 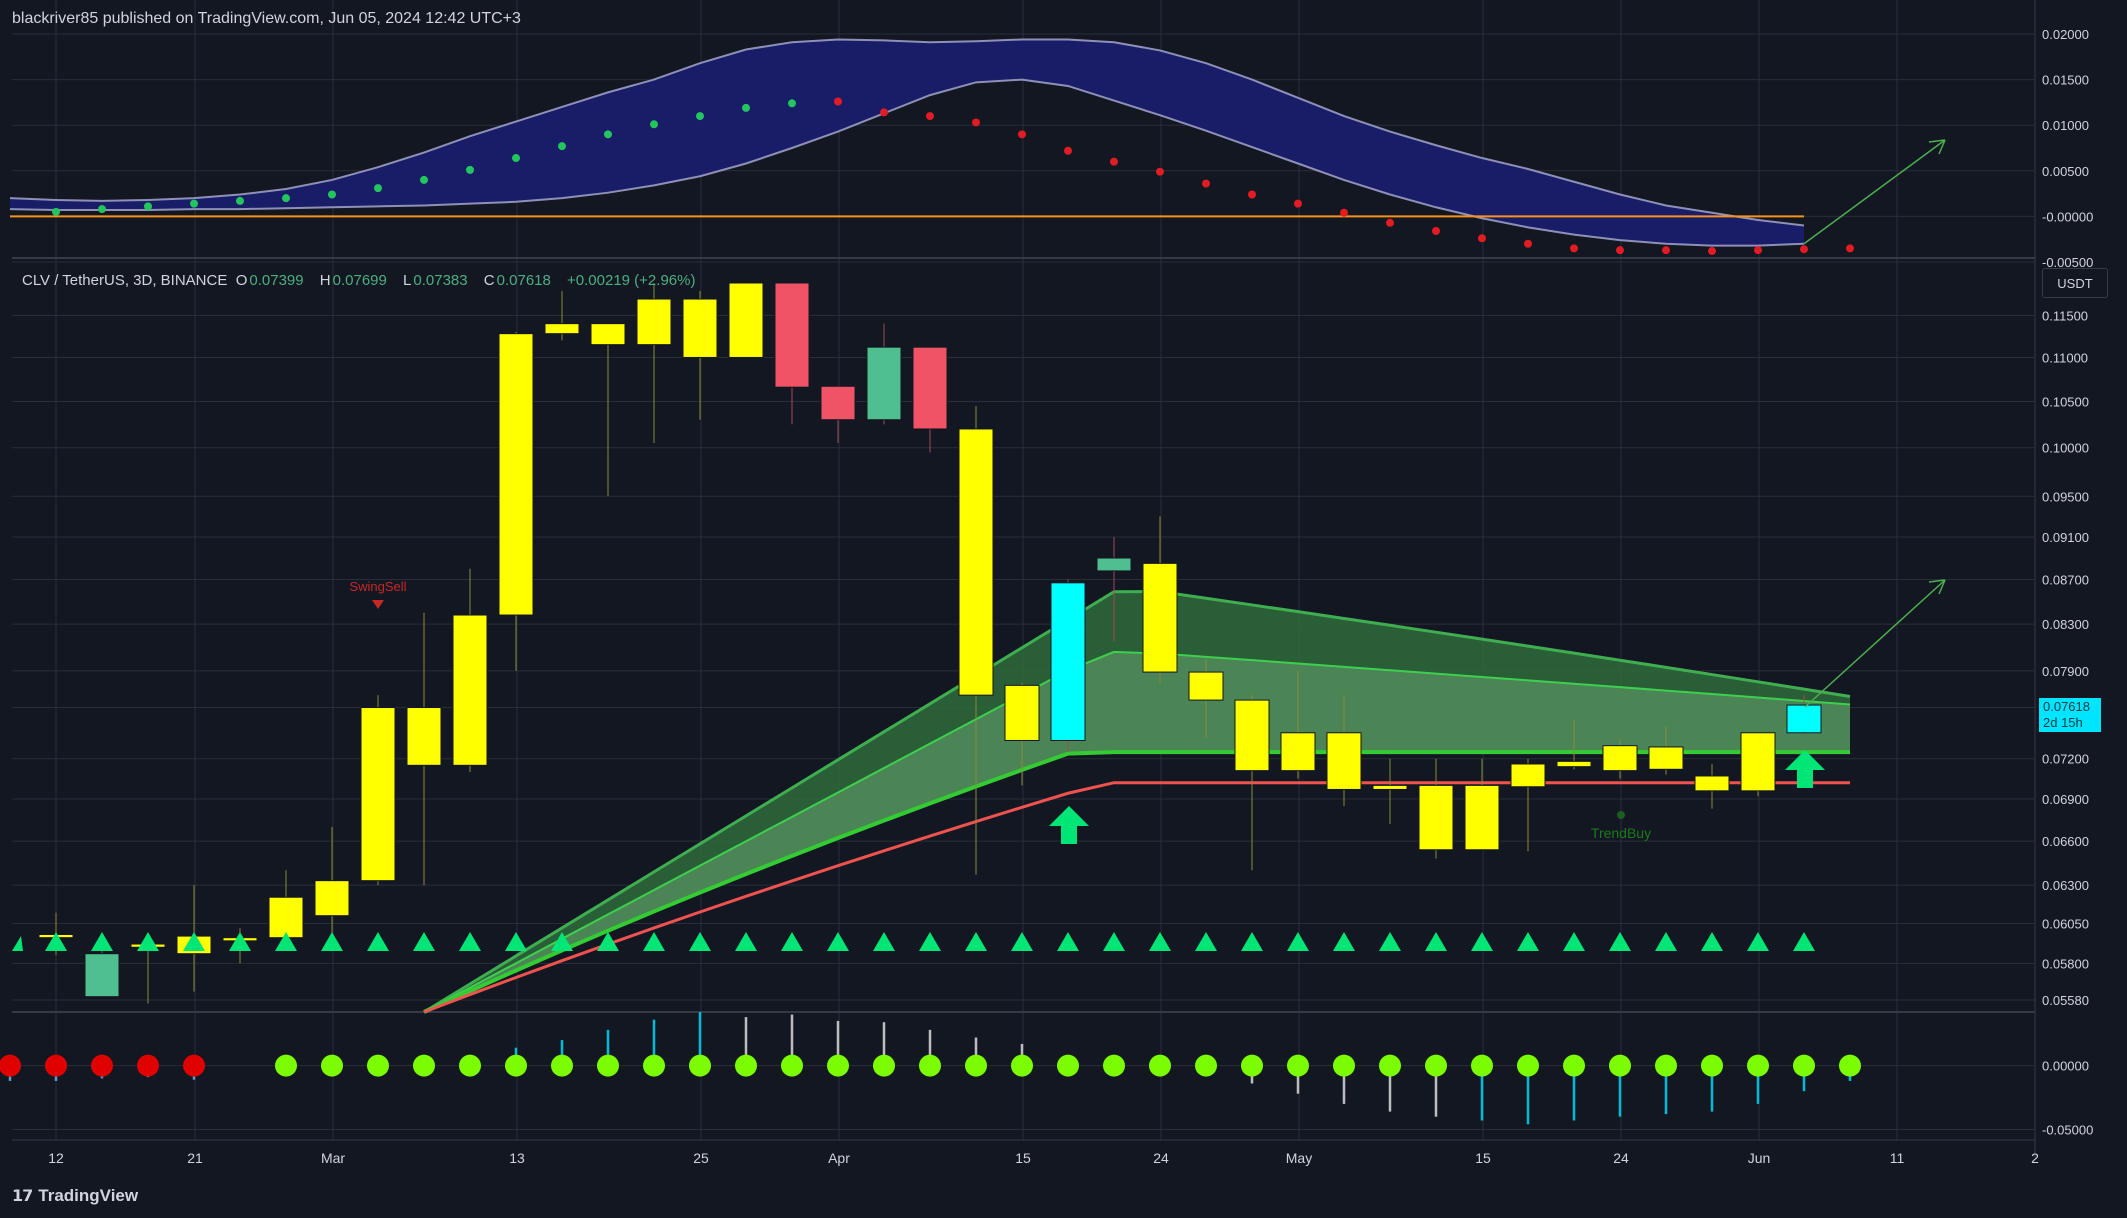 I want to click on x-tick: 15, so click(x=1483, y=1158).